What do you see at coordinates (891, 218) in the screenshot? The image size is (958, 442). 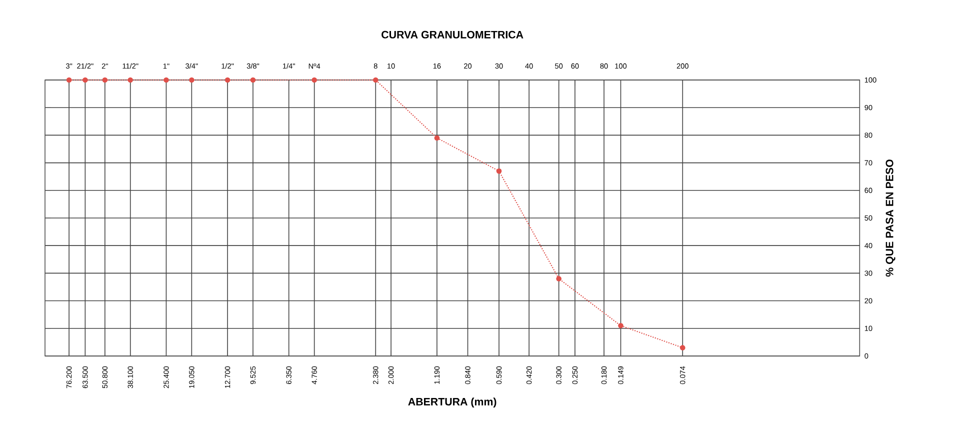 I see `y-axis-title: % QUE PASA EN PESO` at bounding box center [891, 218].